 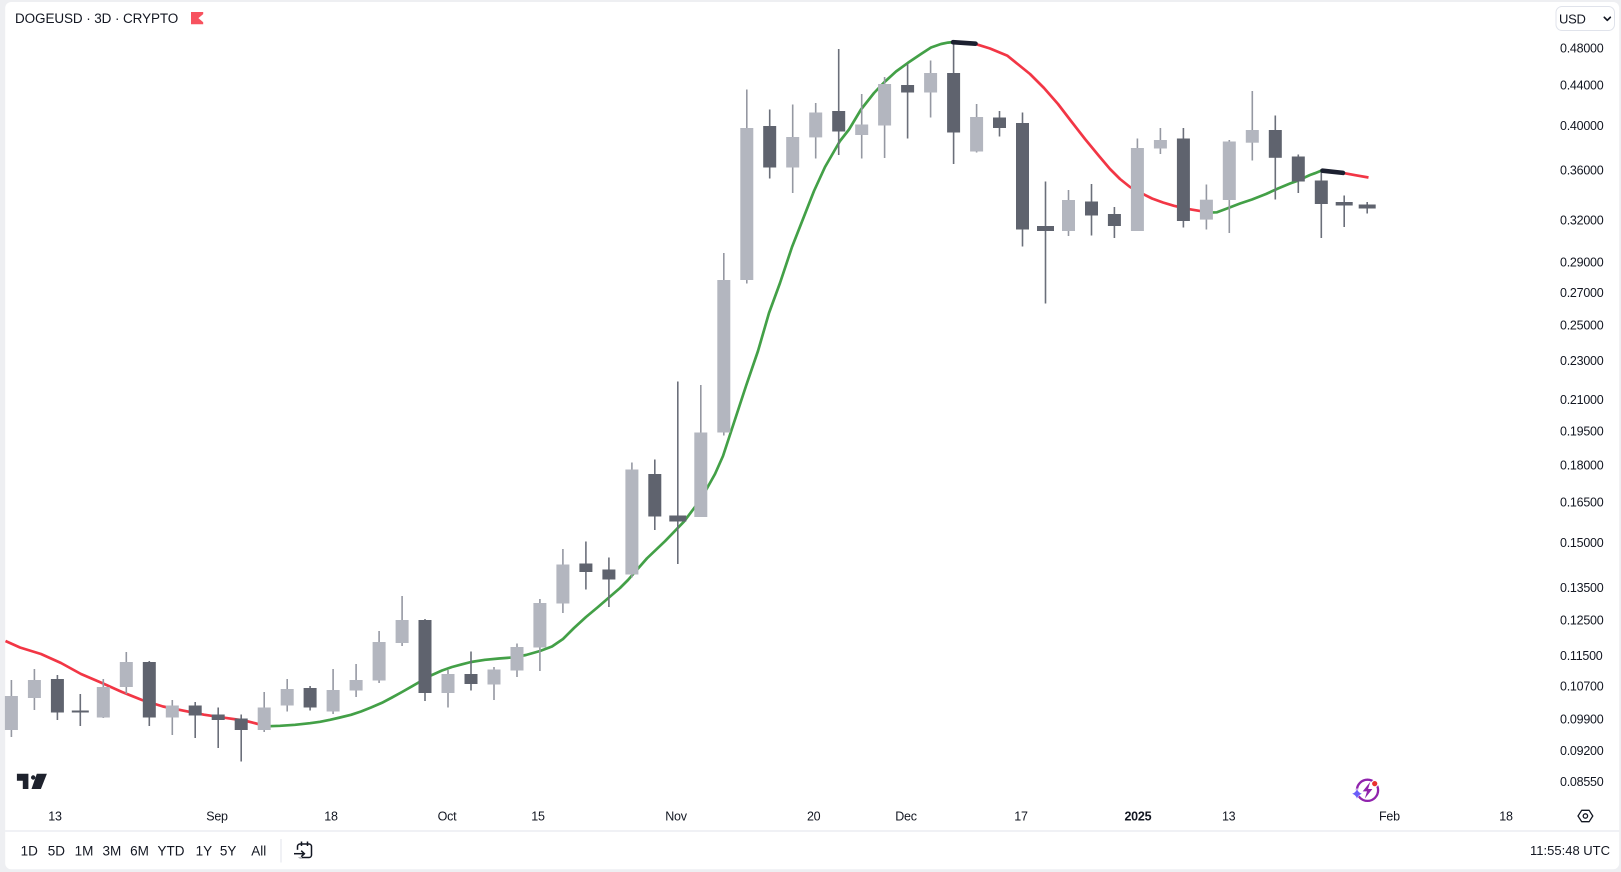 I want to click on svg-text: 3M, so click(x=112, y=850).